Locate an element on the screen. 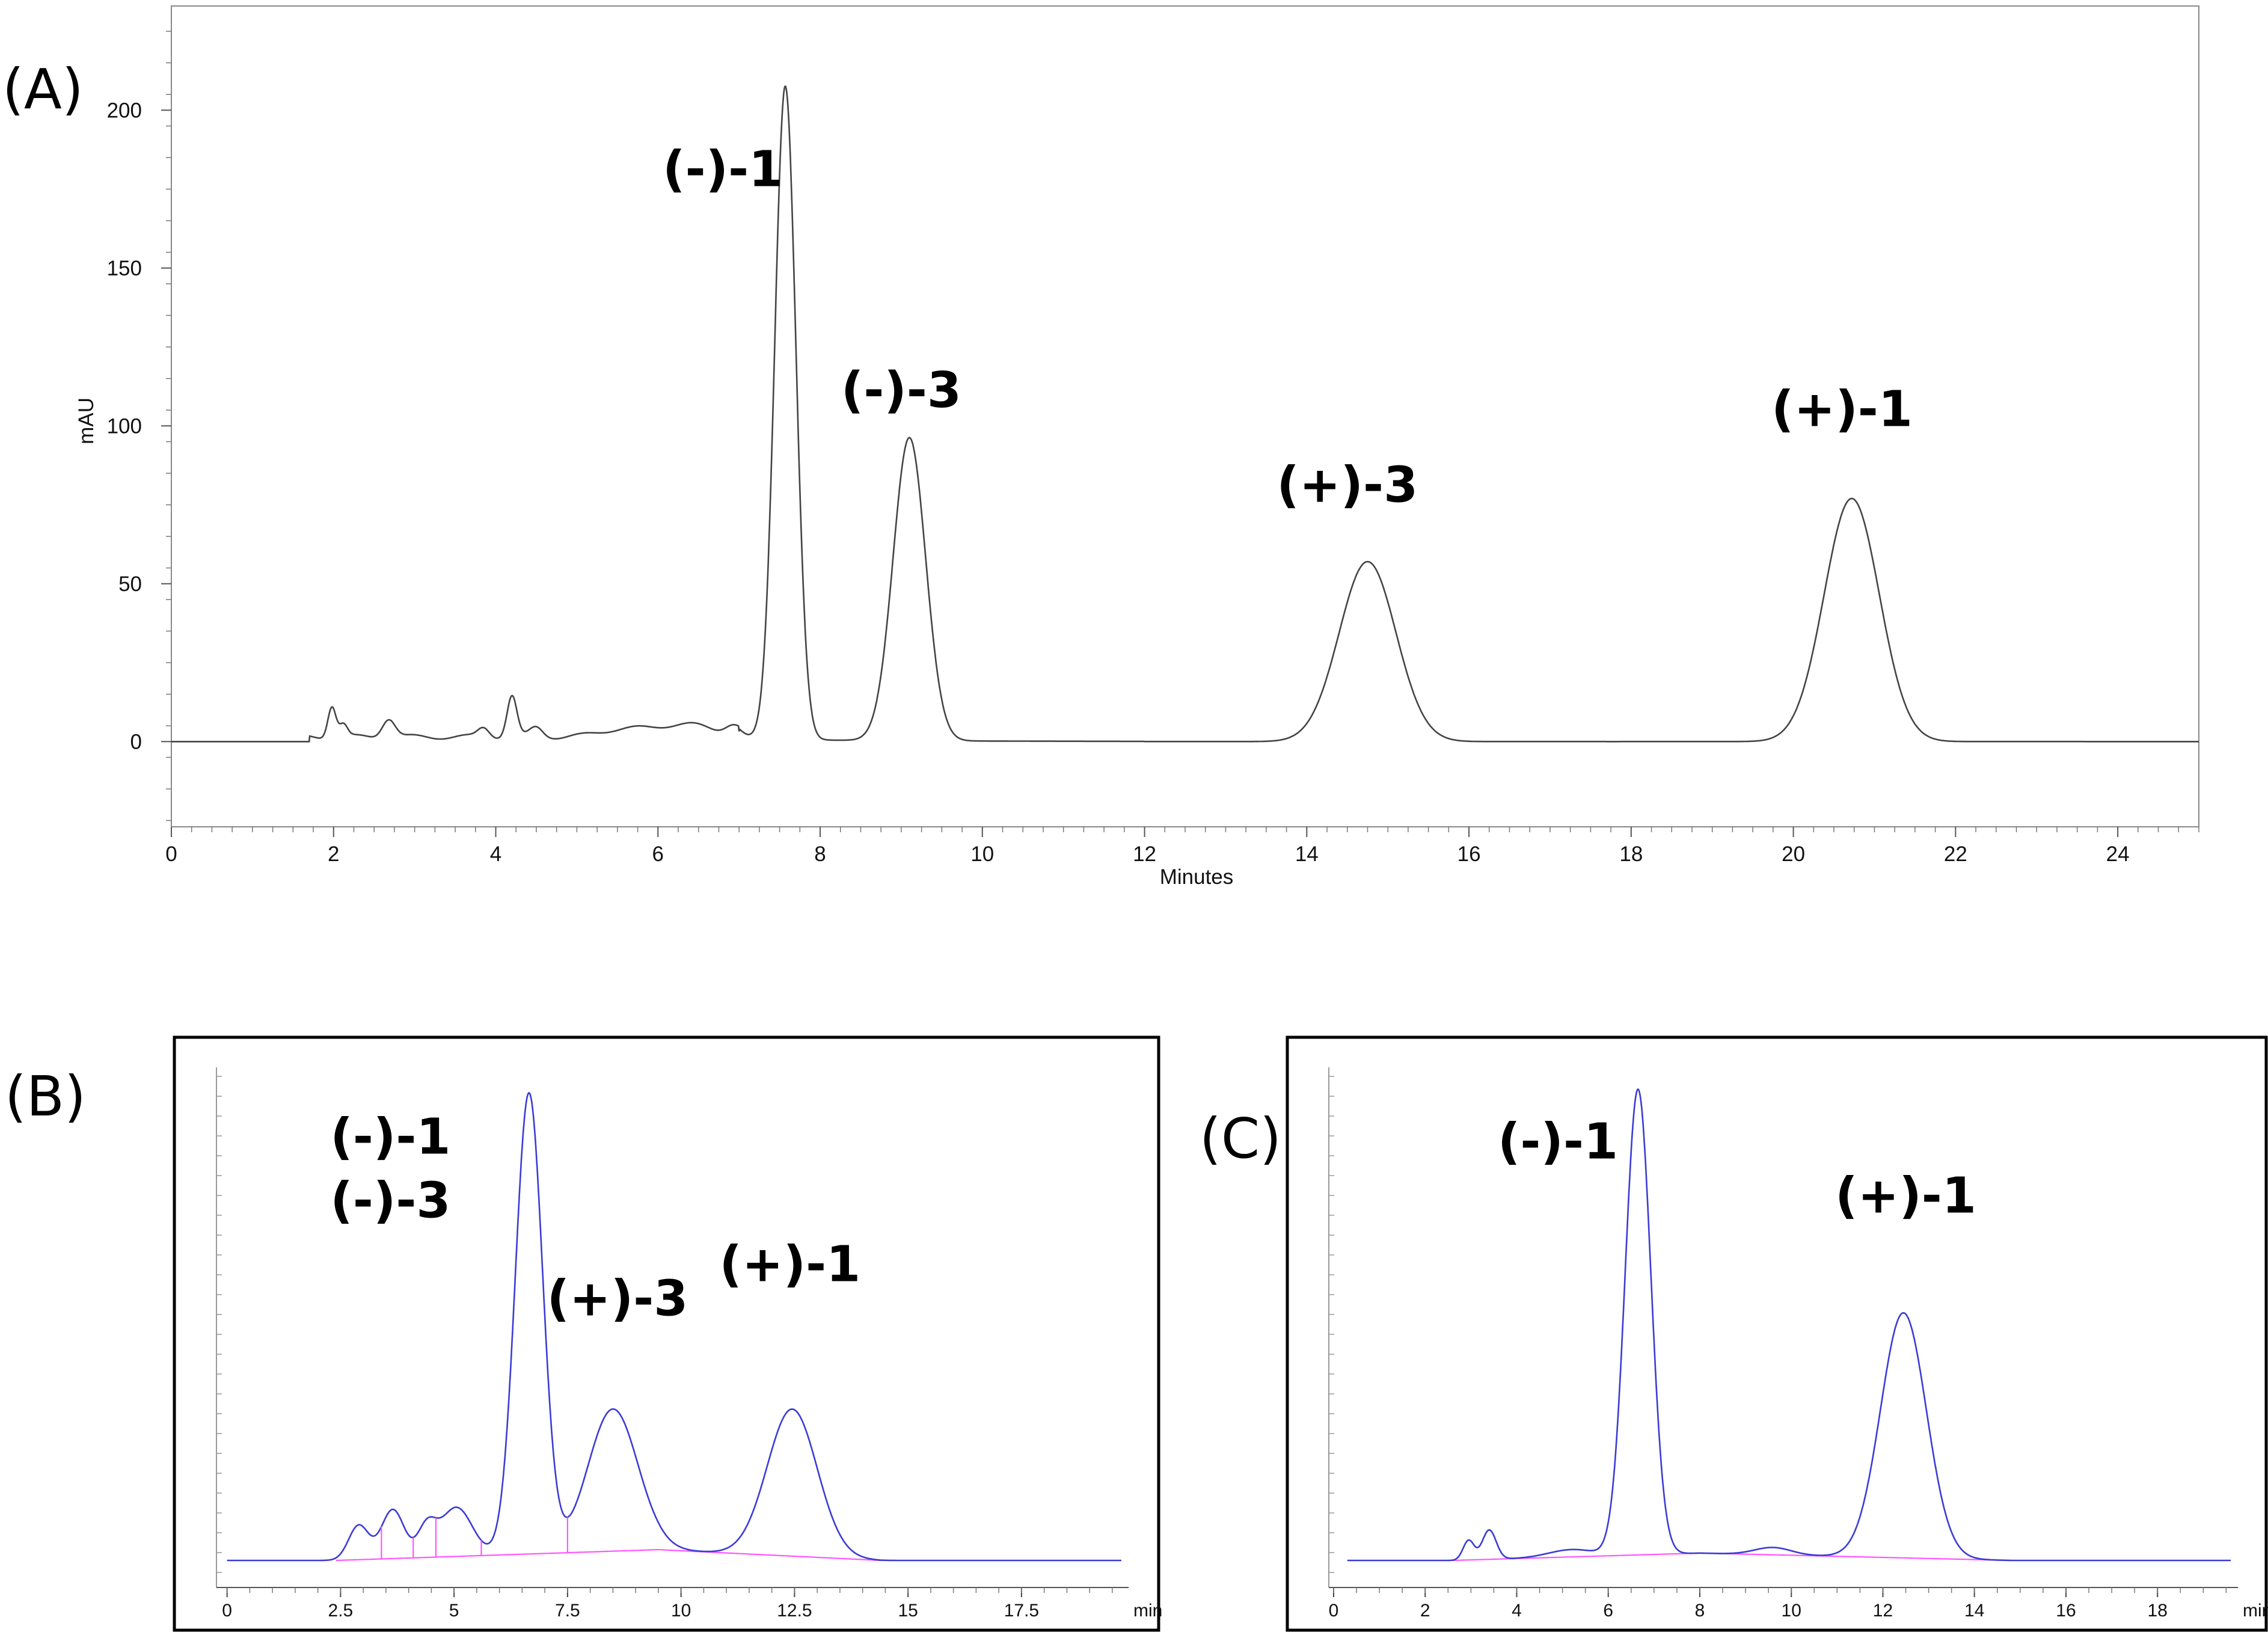  axis-ticks-b: 0 2.5 5 7.5 10 12.5 15 17.5 min is located at coordinates (689, 1344).